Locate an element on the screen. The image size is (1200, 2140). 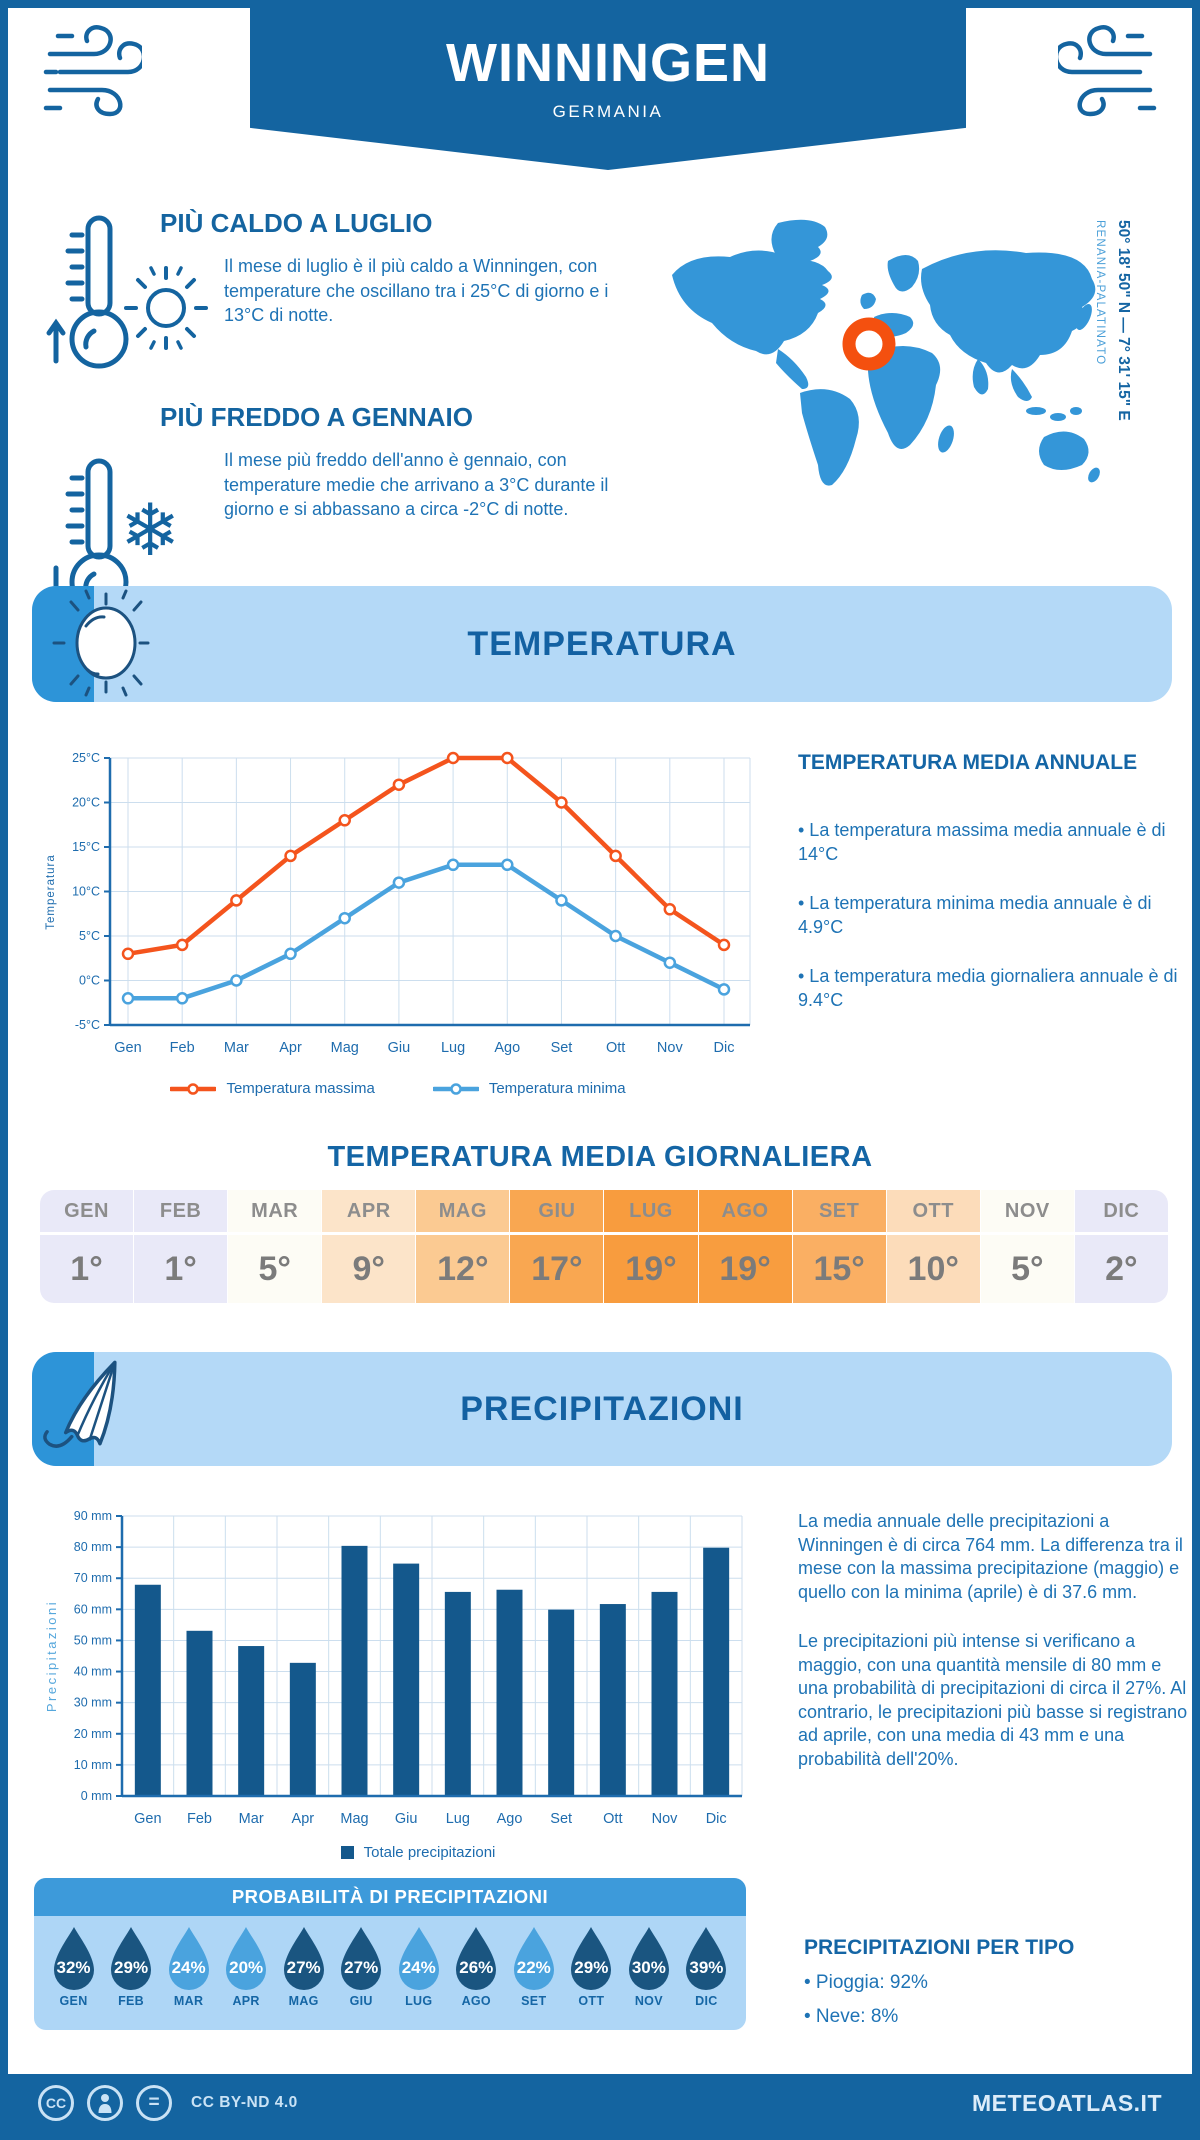
temperature-value: 12° is located at coordinates (463, 1268).